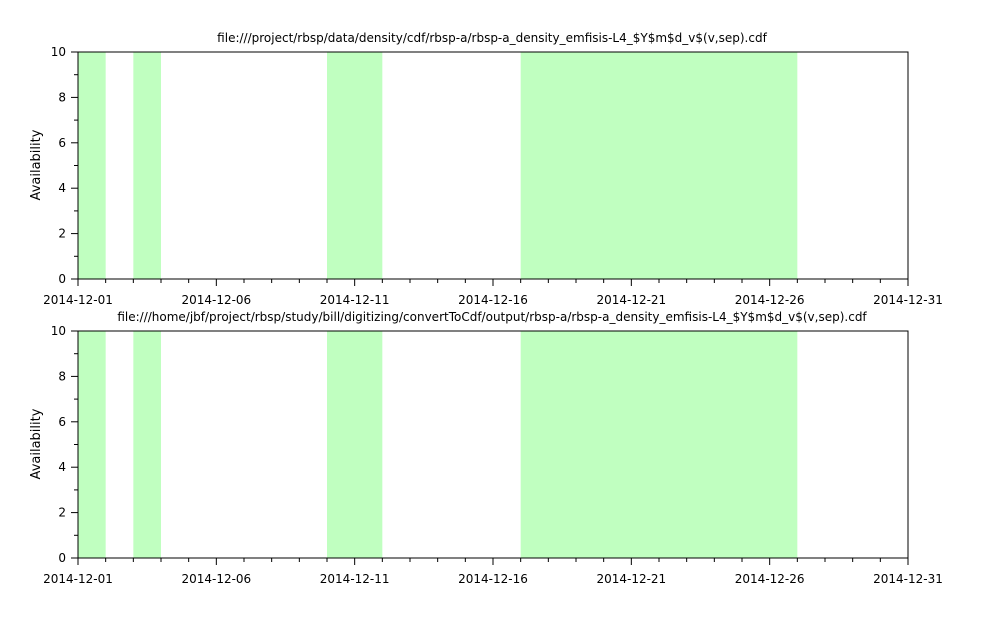  I want to click on bottom-y-tick-label: 6, so click(62, 422).